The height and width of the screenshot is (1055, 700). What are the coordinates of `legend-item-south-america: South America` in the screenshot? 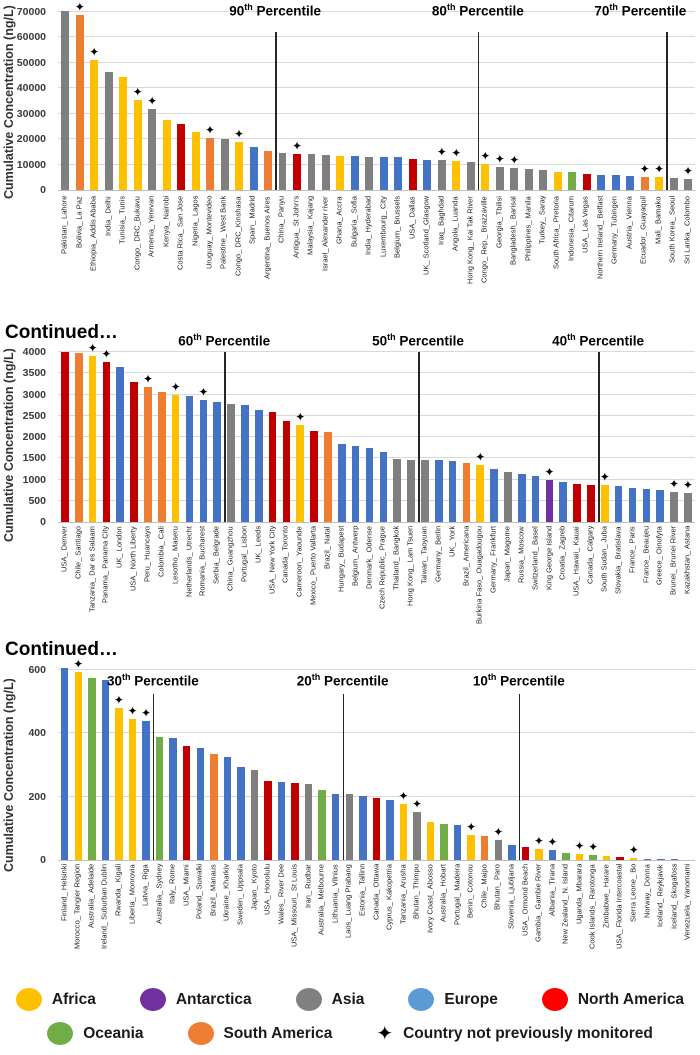 It's located at (259, 1033).